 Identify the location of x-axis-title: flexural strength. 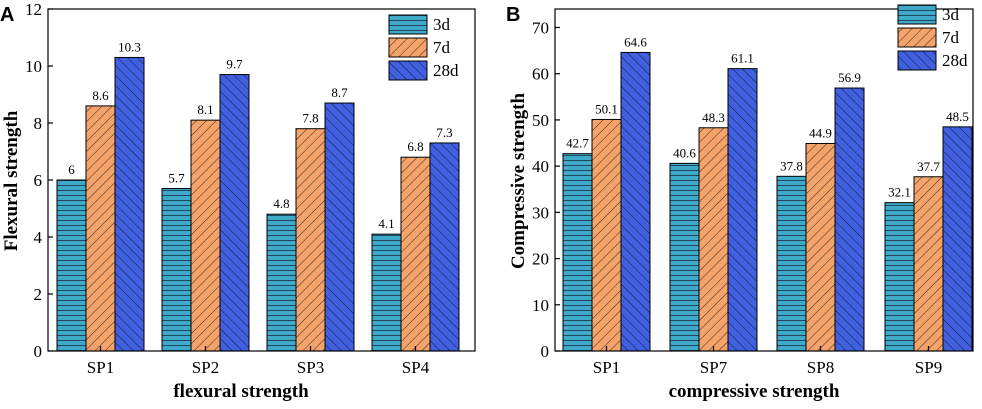
(241, 391).